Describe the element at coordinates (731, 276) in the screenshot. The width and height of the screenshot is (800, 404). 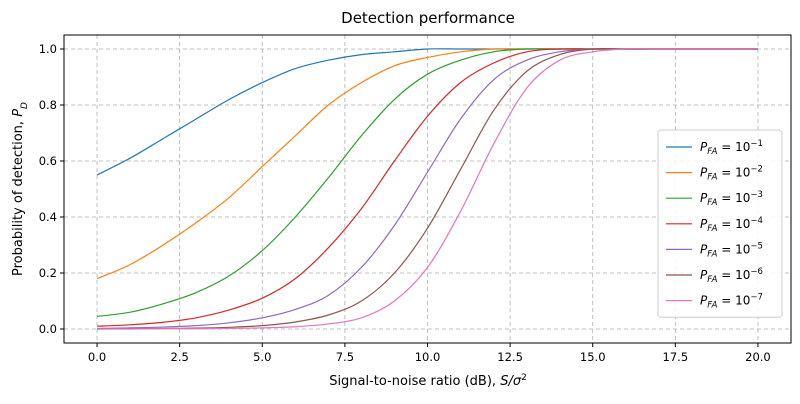
I see `legend-label: PFA = 10−6` at that location.